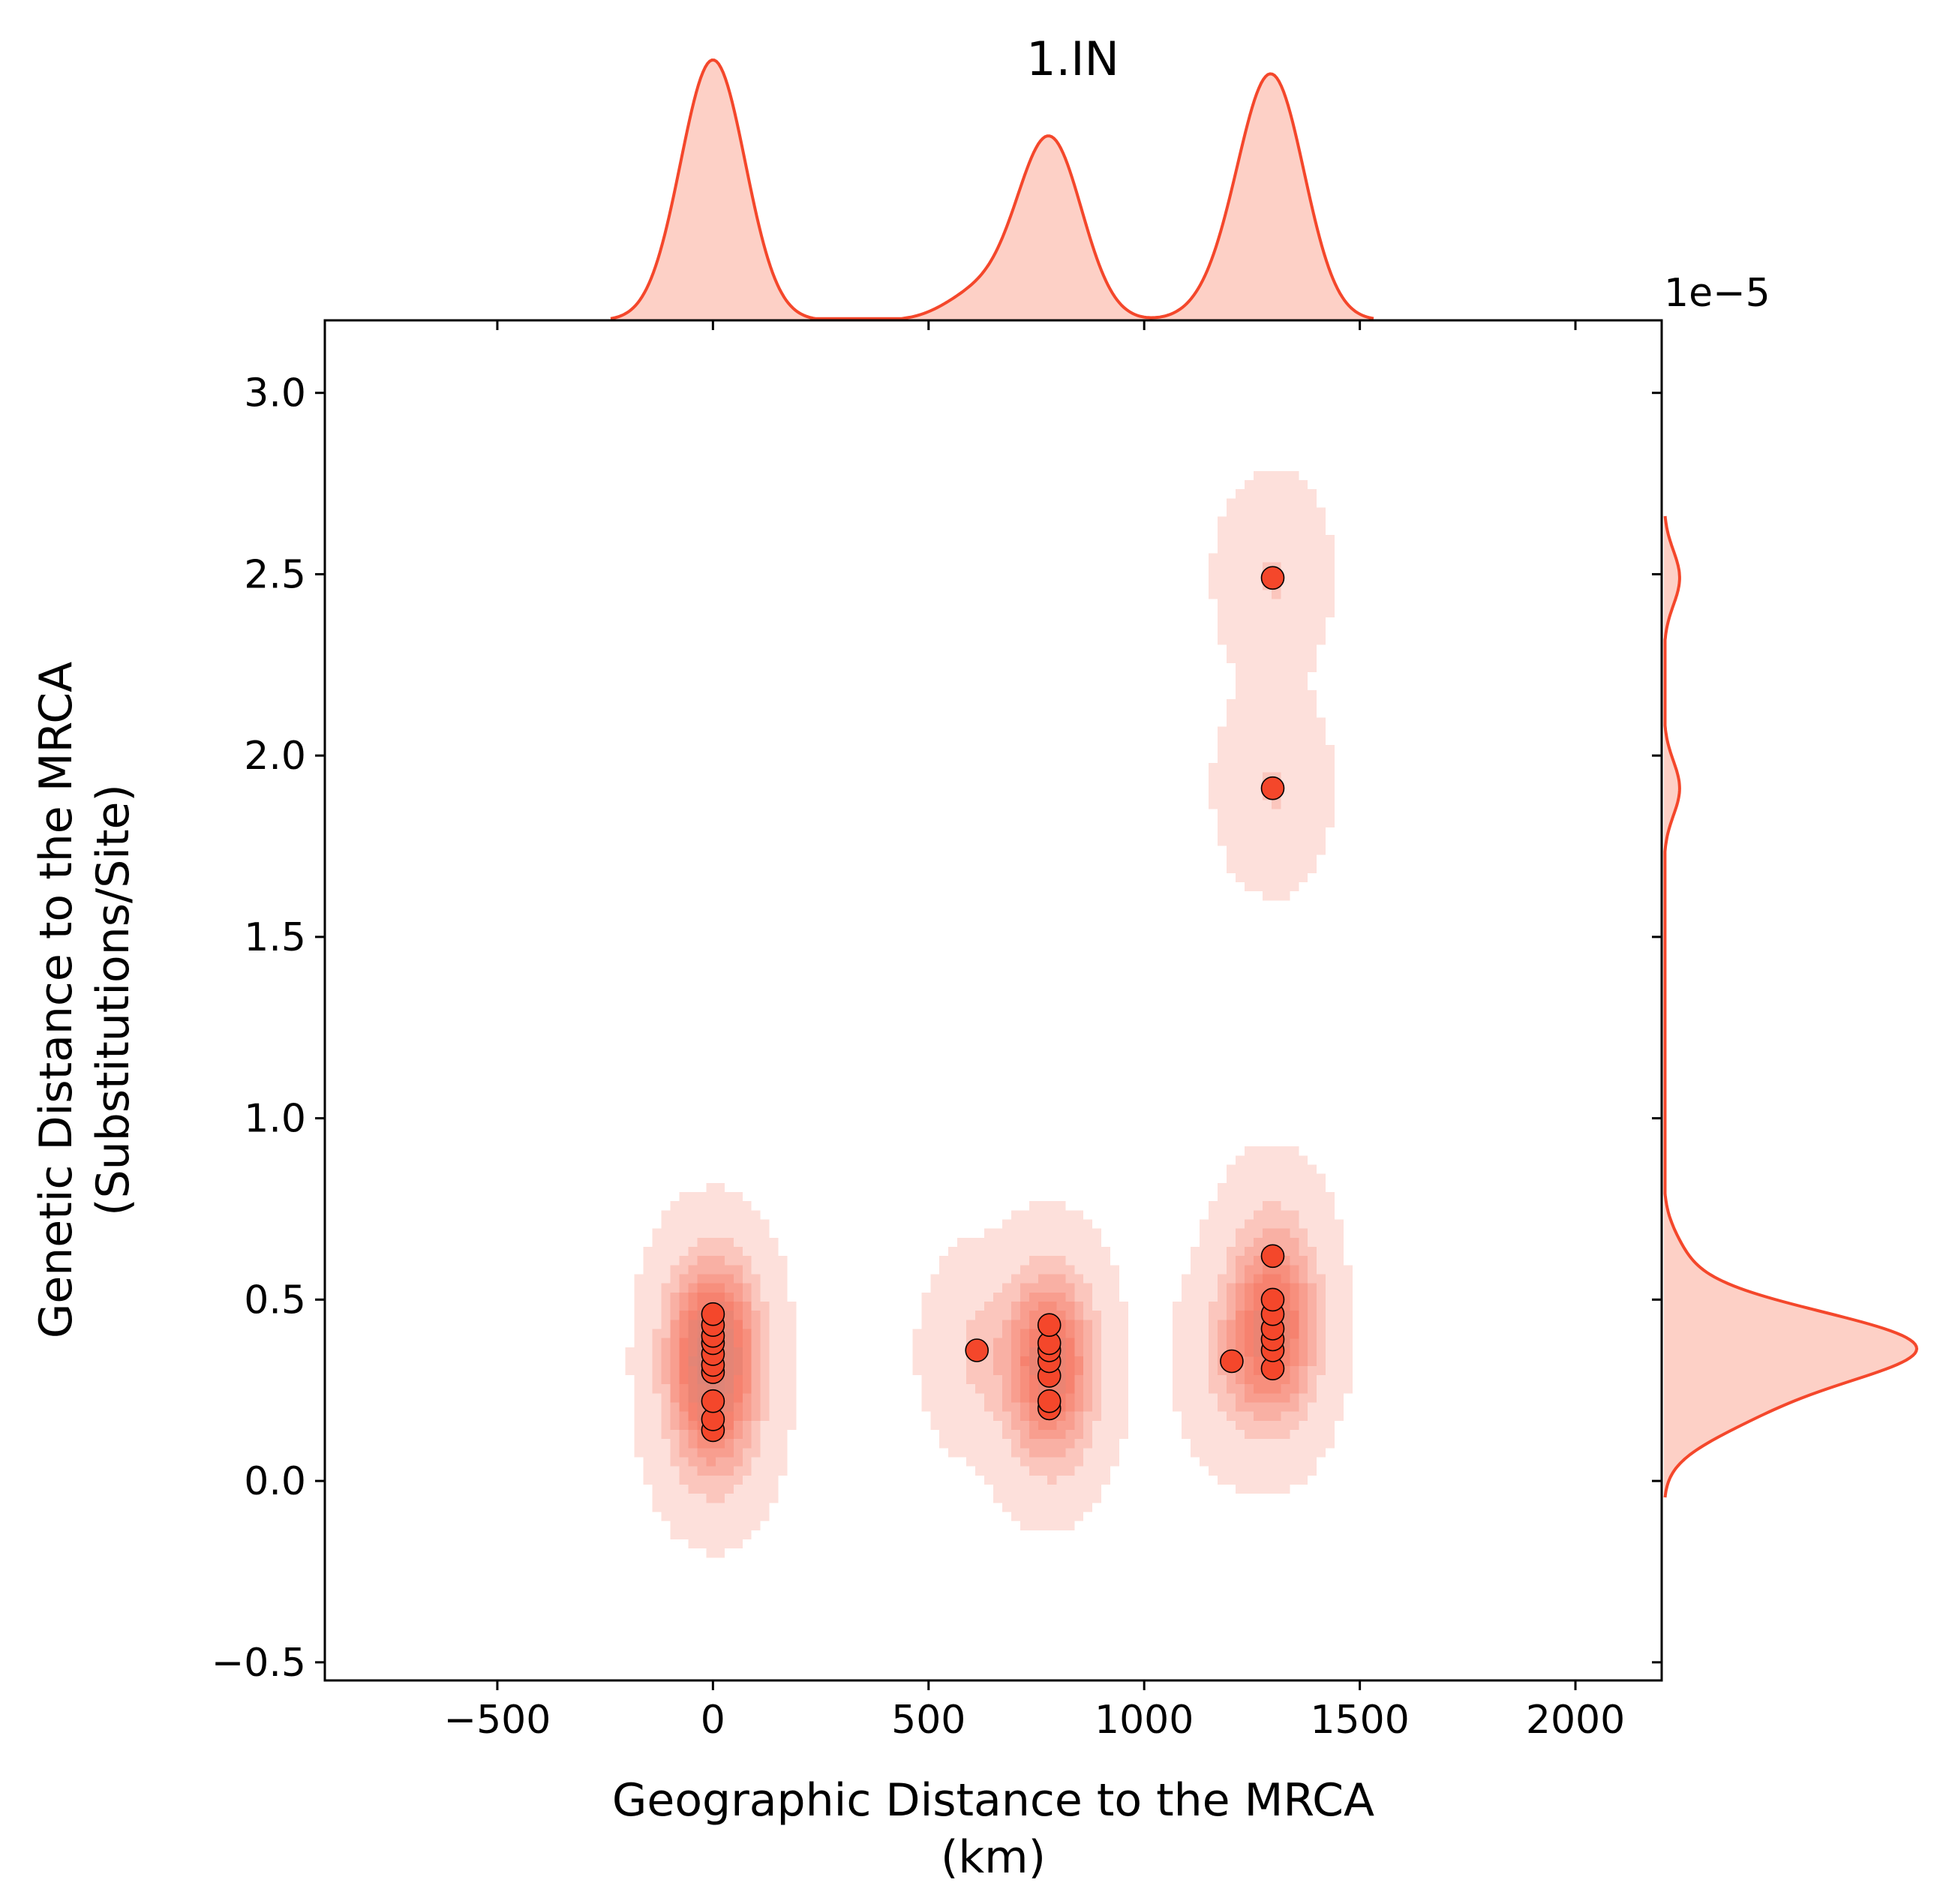 The width and height of the screenshot is (1934, 1904). What do you see at coordinates (275, 1300) in the screenshot?
I see `y-tick-label: 0.5` at bounding box center [275, 1300].